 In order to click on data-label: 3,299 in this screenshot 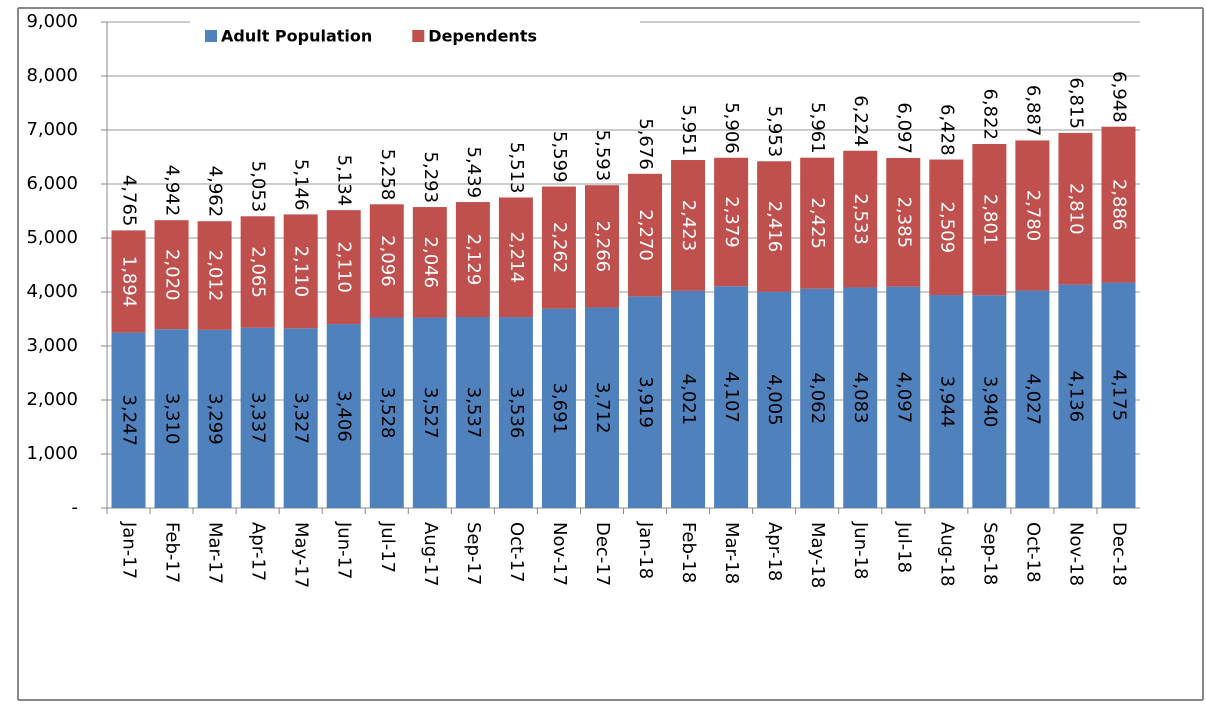, I will do `click(215, 419)`.